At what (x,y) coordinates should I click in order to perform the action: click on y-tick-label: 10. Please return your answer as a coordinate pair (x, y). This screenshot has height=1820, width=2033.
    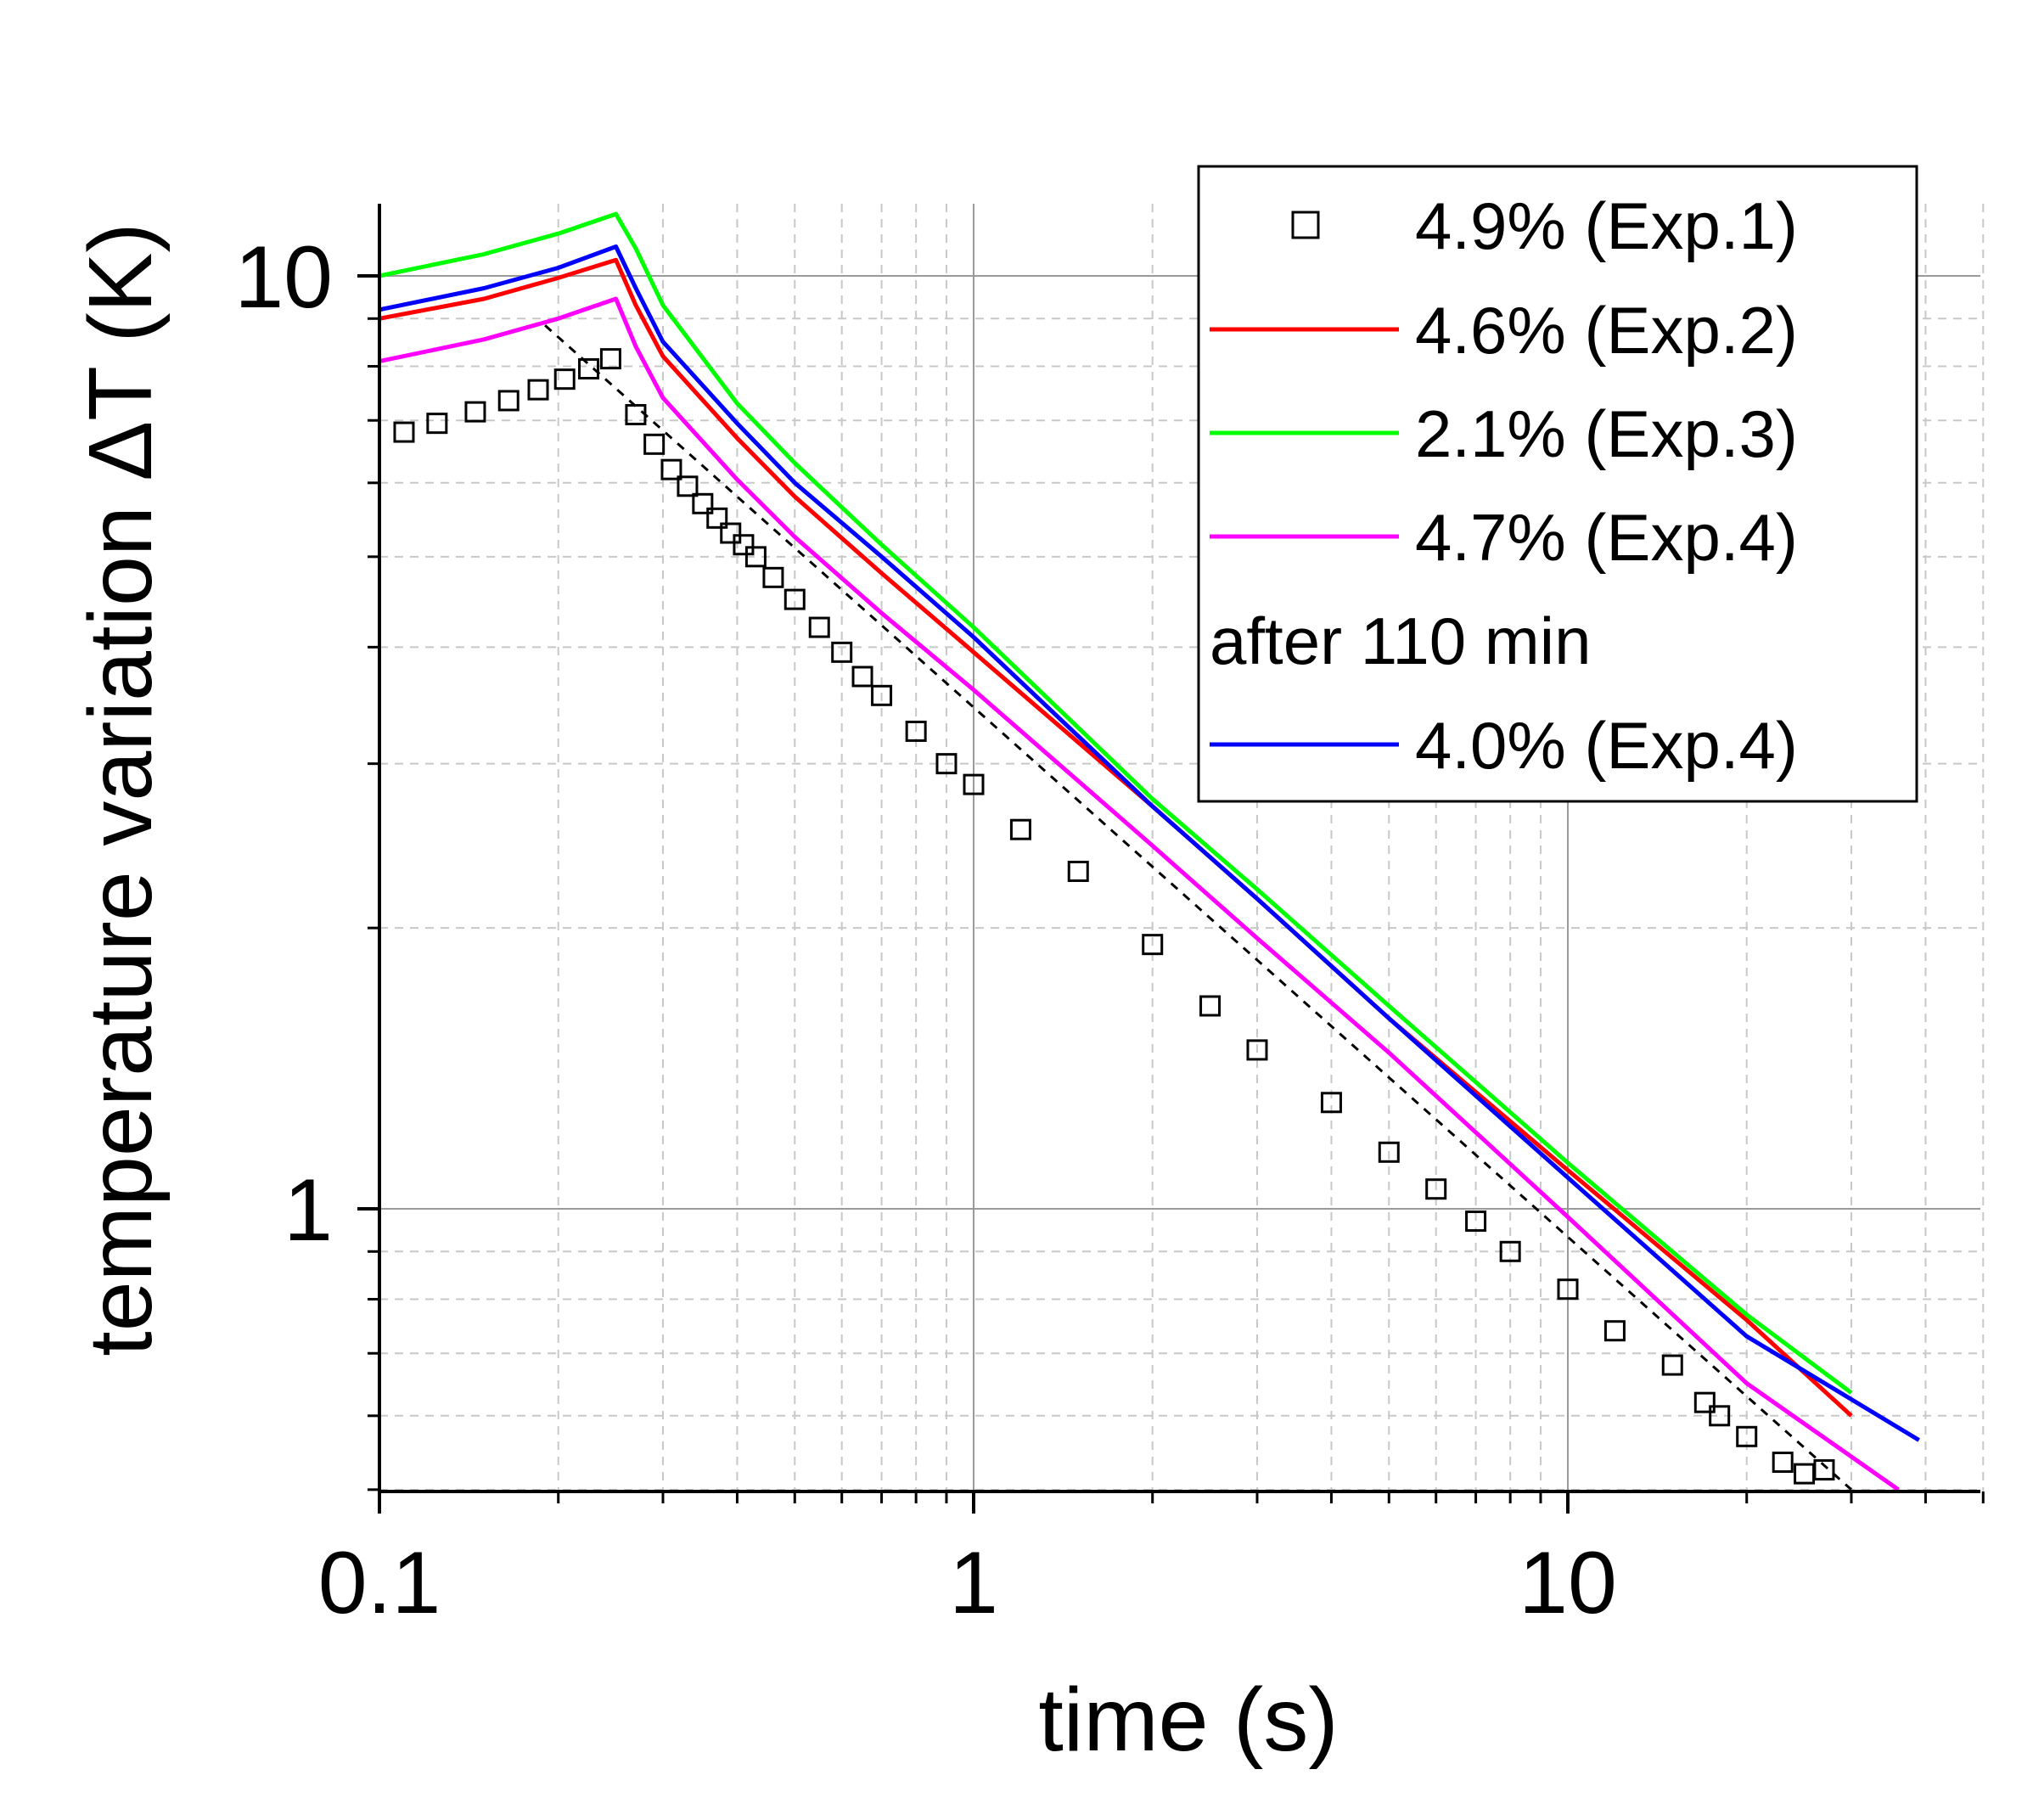
    Looking at the image, I should click on (283, 277).